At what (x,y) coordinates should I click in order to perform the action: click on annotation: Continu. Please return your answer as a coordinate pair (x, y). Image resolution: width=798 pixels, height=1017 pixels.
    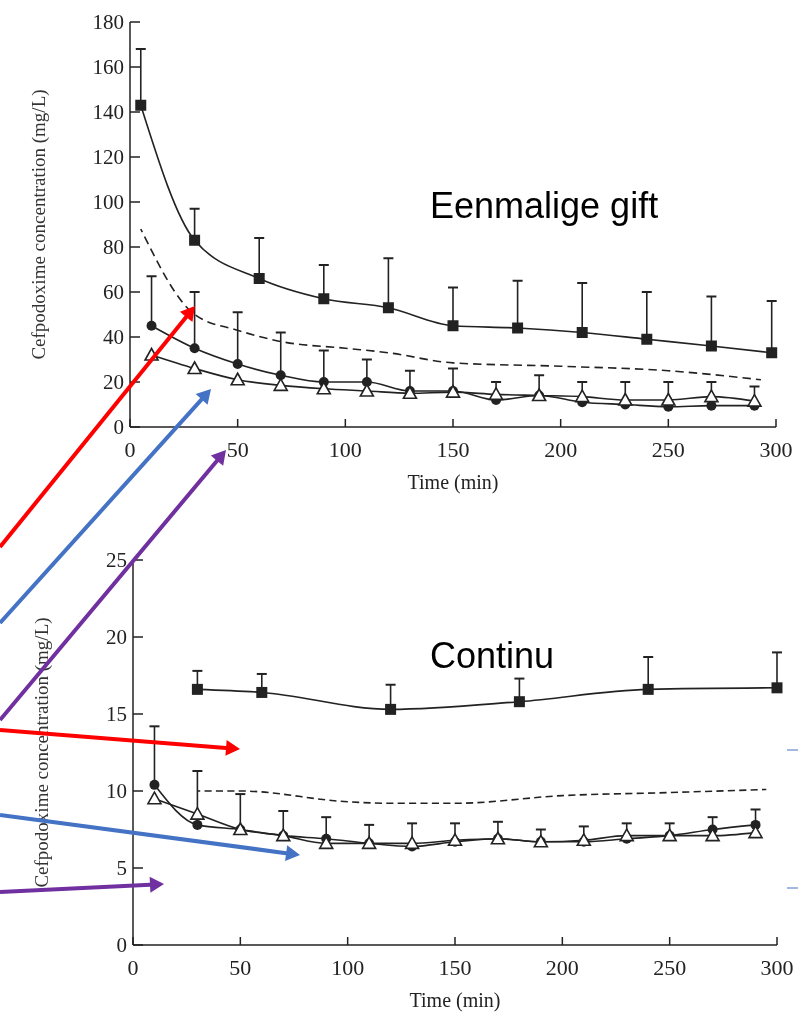
    Looking at the image, I should click on (492, 655).